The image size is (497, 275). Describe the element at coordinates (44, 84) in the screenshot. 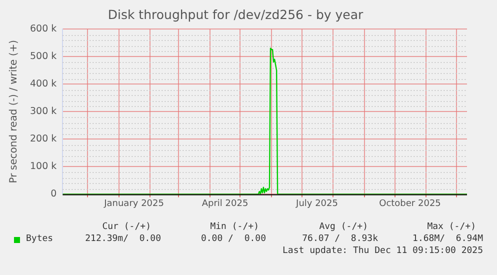

I see `y-tick-label: 400 k` at that location.